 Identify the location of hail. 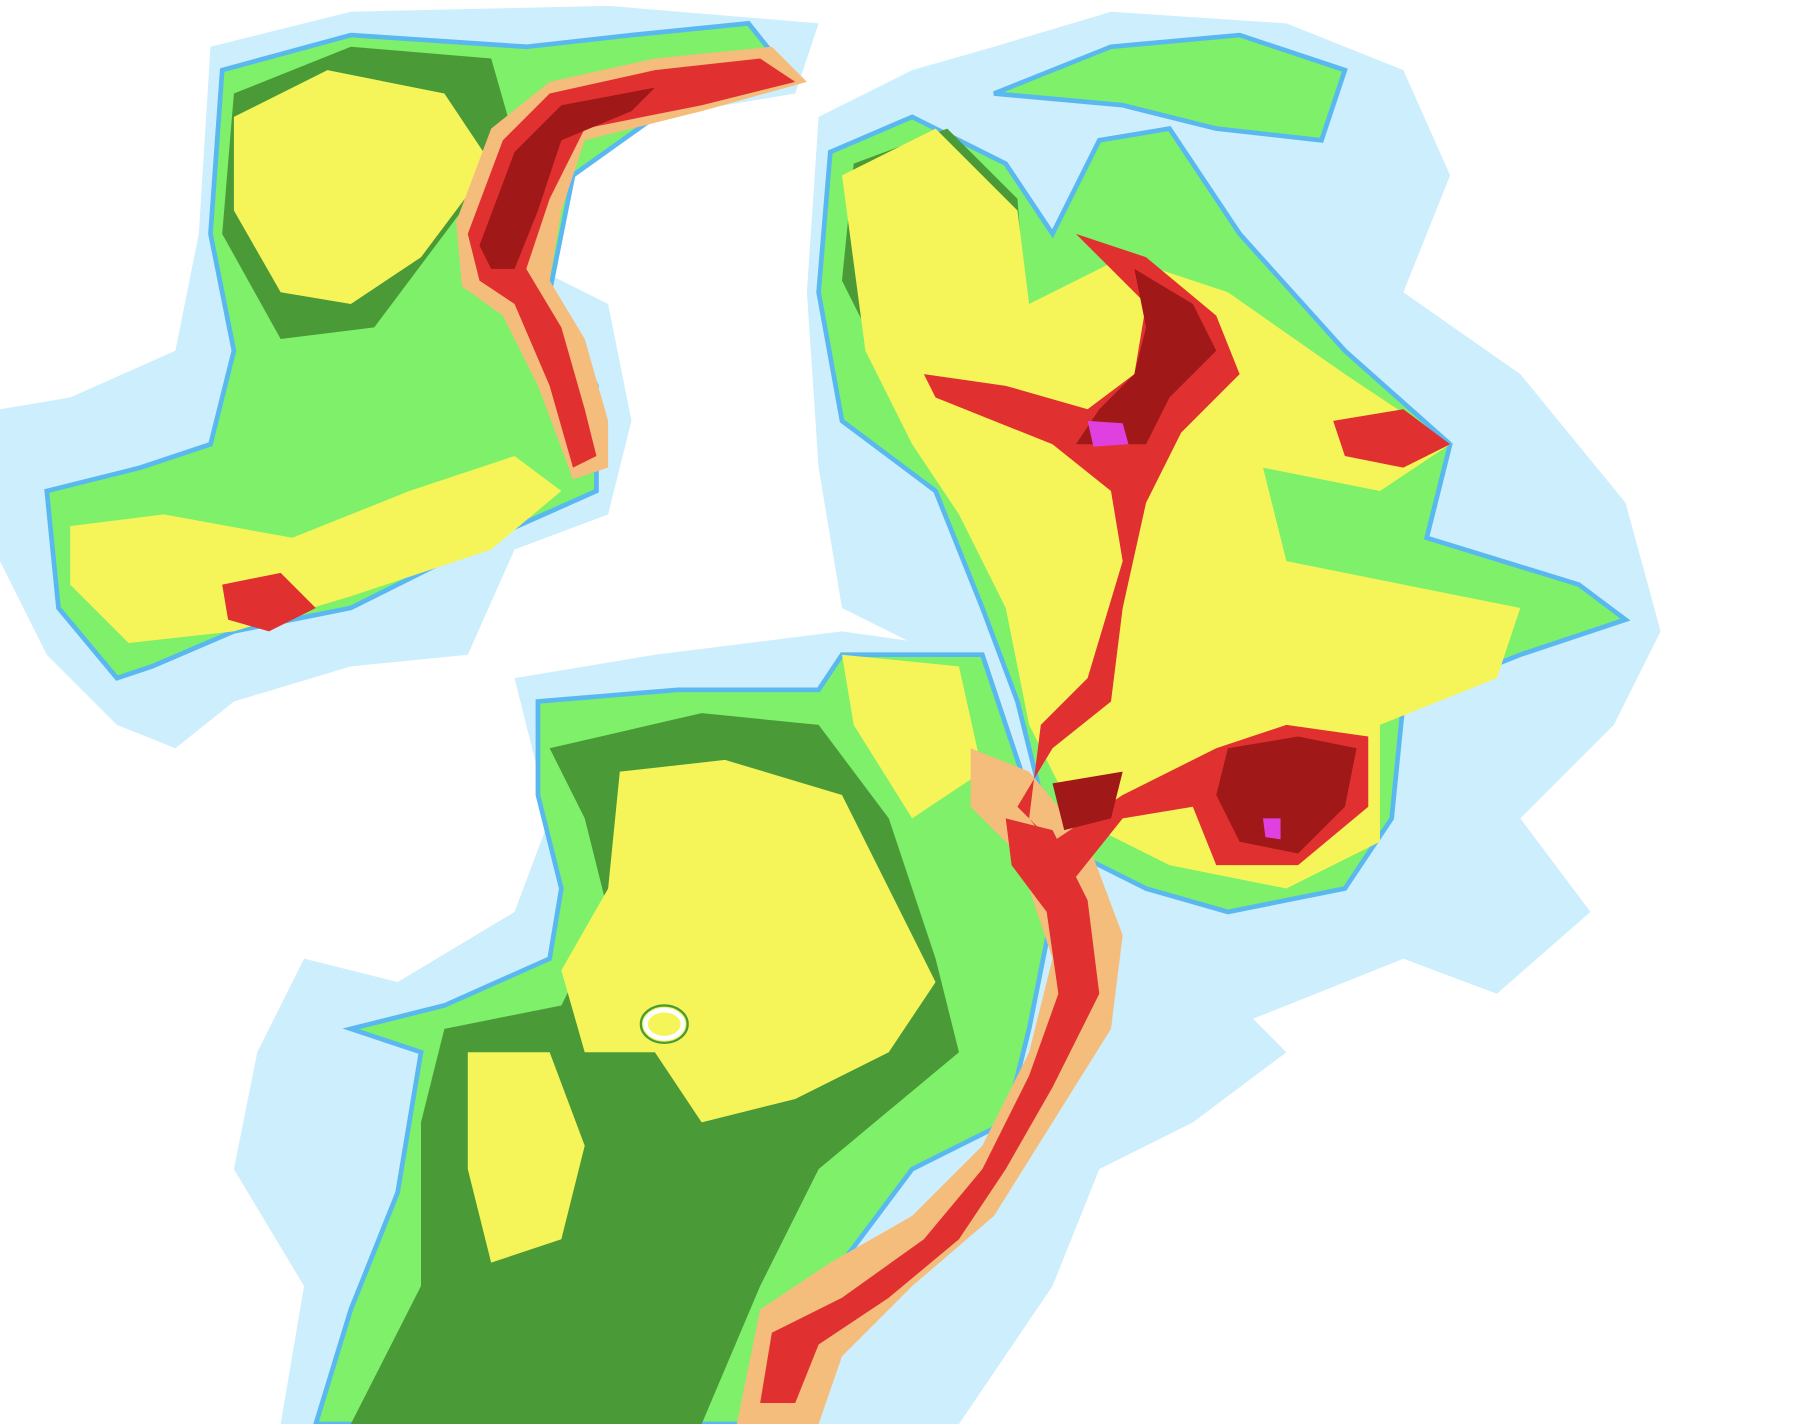
(1184, 630).